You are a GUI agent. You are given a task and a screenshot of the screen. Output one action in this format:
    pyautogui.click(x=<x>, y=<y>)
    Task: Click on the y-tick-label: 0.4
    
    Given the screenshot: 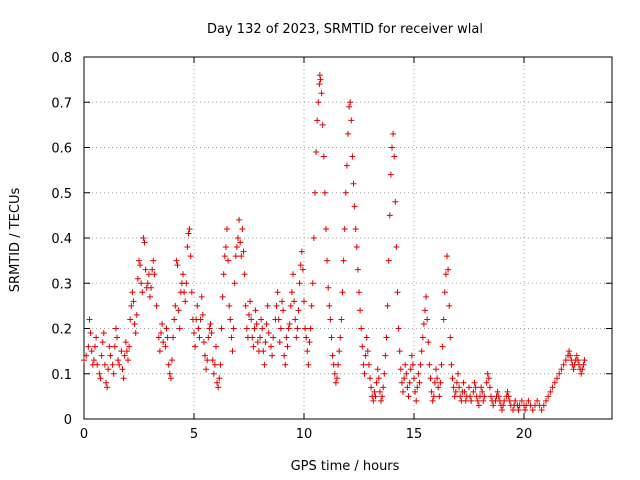 What is the action you would take?
    pyautogui.click(x=61, y=239)
    